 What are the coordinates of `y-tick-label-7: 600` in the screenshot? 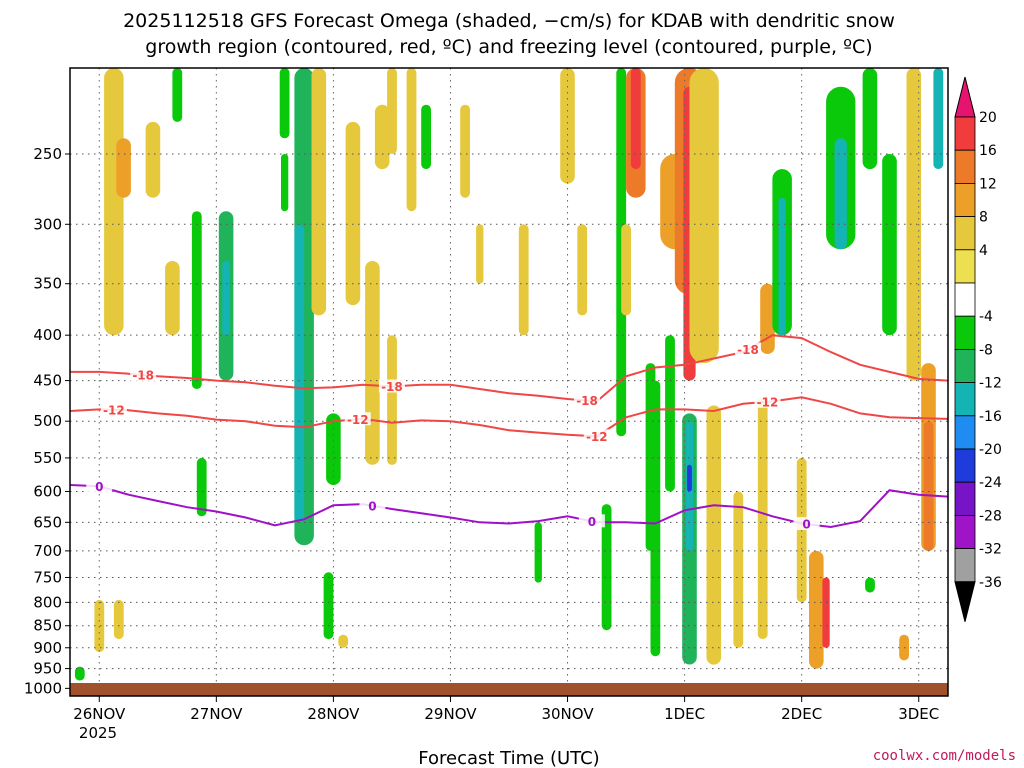 It's located at (47, 491).